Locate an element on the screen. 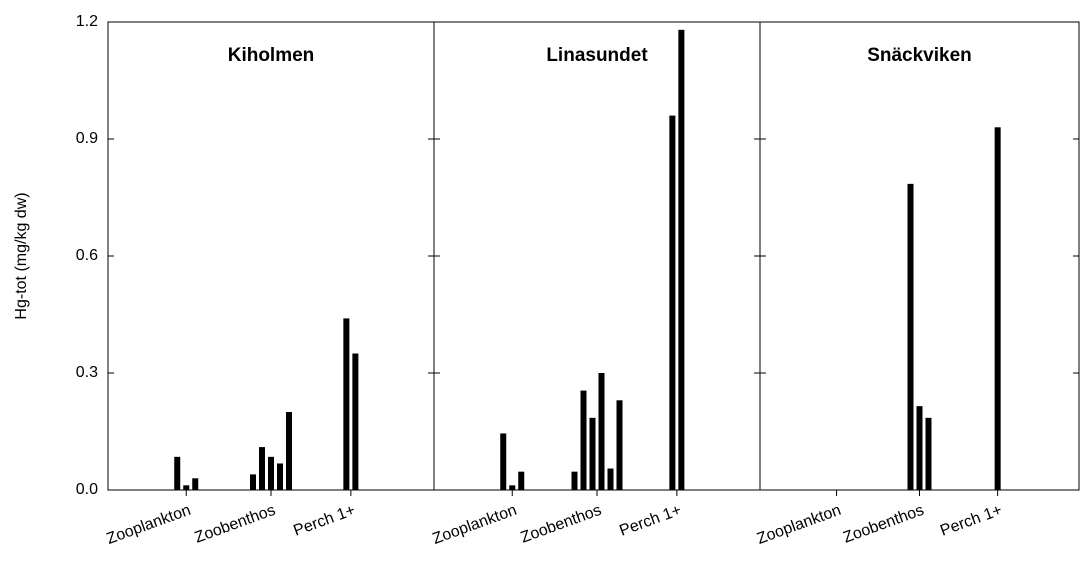 The image size is (1080, 588). panel-title: Linasundet is located at coordinates (597, 55).